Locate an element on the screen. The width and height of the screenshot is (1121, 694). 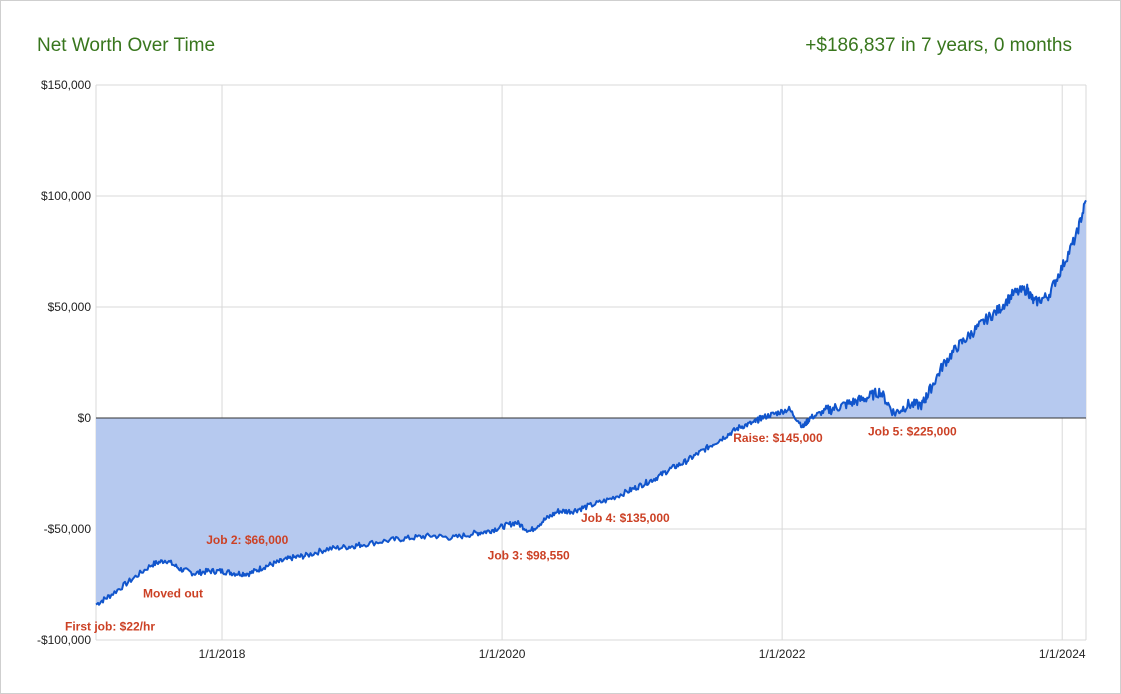
y-tick-label: $50,000 is located at coordinates (70, 307).